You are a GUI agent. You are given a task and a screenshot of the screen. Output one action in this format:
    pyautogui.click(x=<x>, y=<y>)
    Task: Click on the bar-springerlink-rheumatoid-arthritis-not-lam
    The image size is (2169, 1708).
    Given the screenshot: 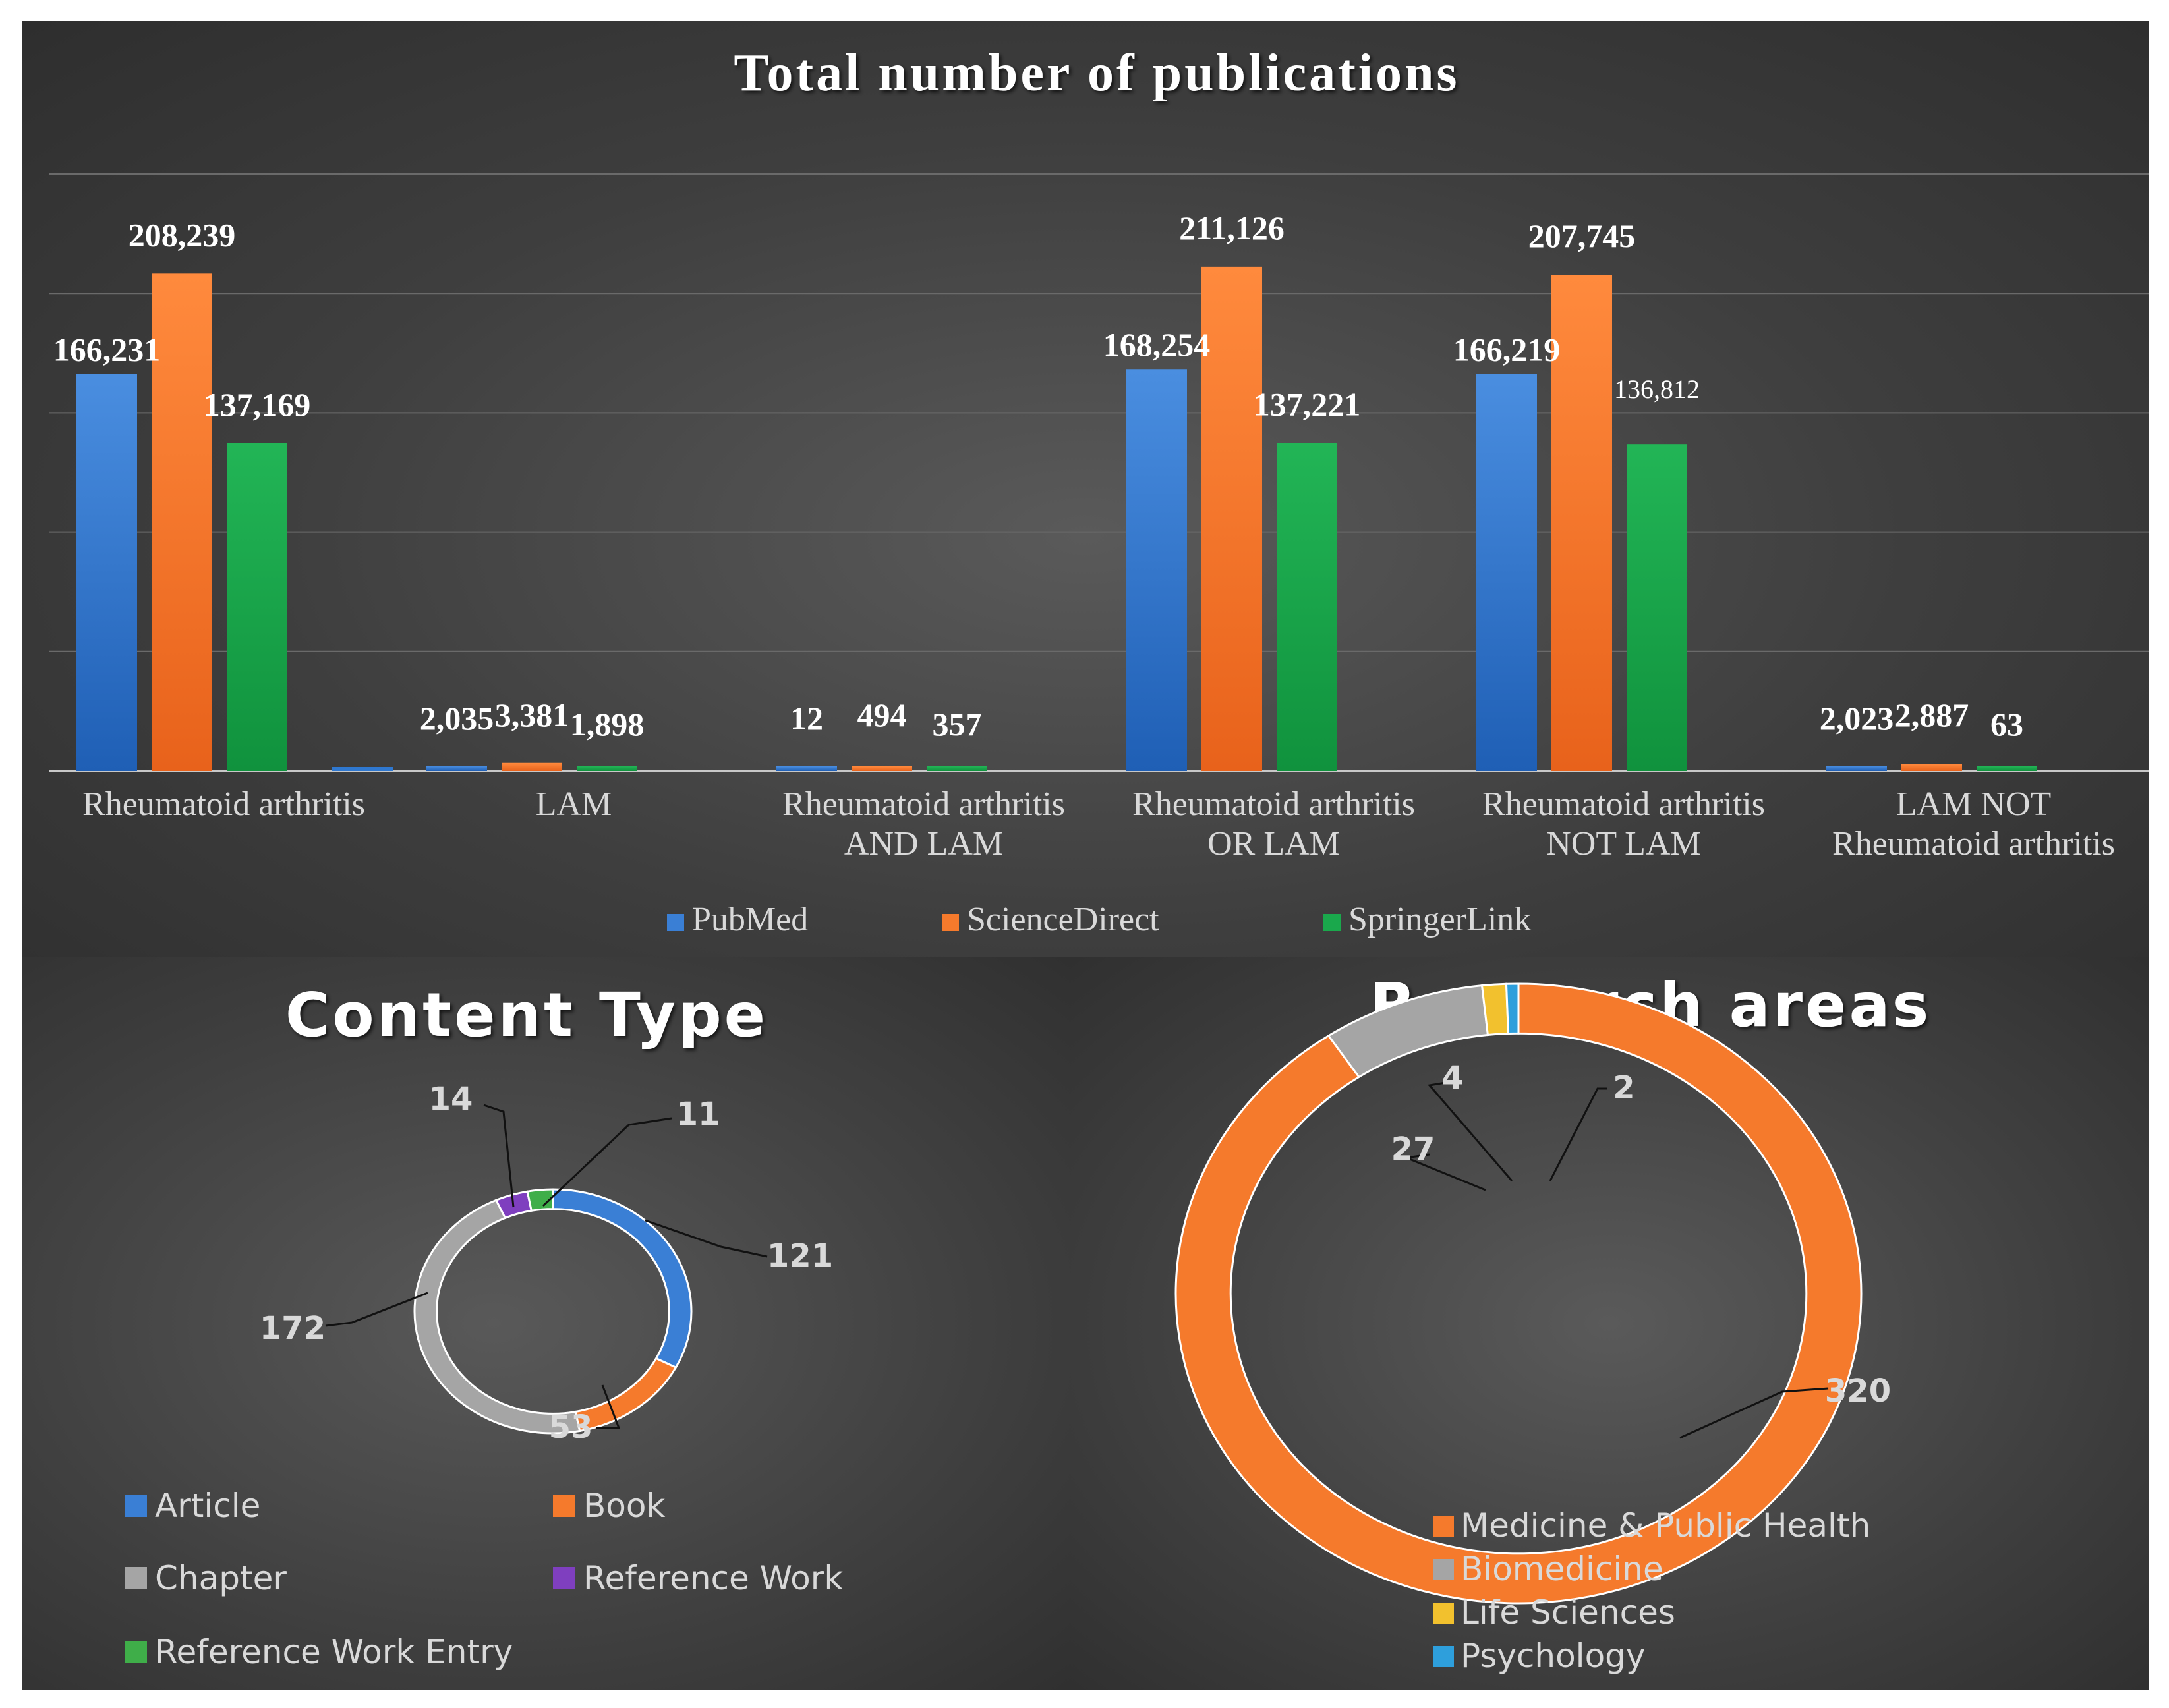 What is the action you would take?
    pyautogui.click(x=1657, y=607)
    